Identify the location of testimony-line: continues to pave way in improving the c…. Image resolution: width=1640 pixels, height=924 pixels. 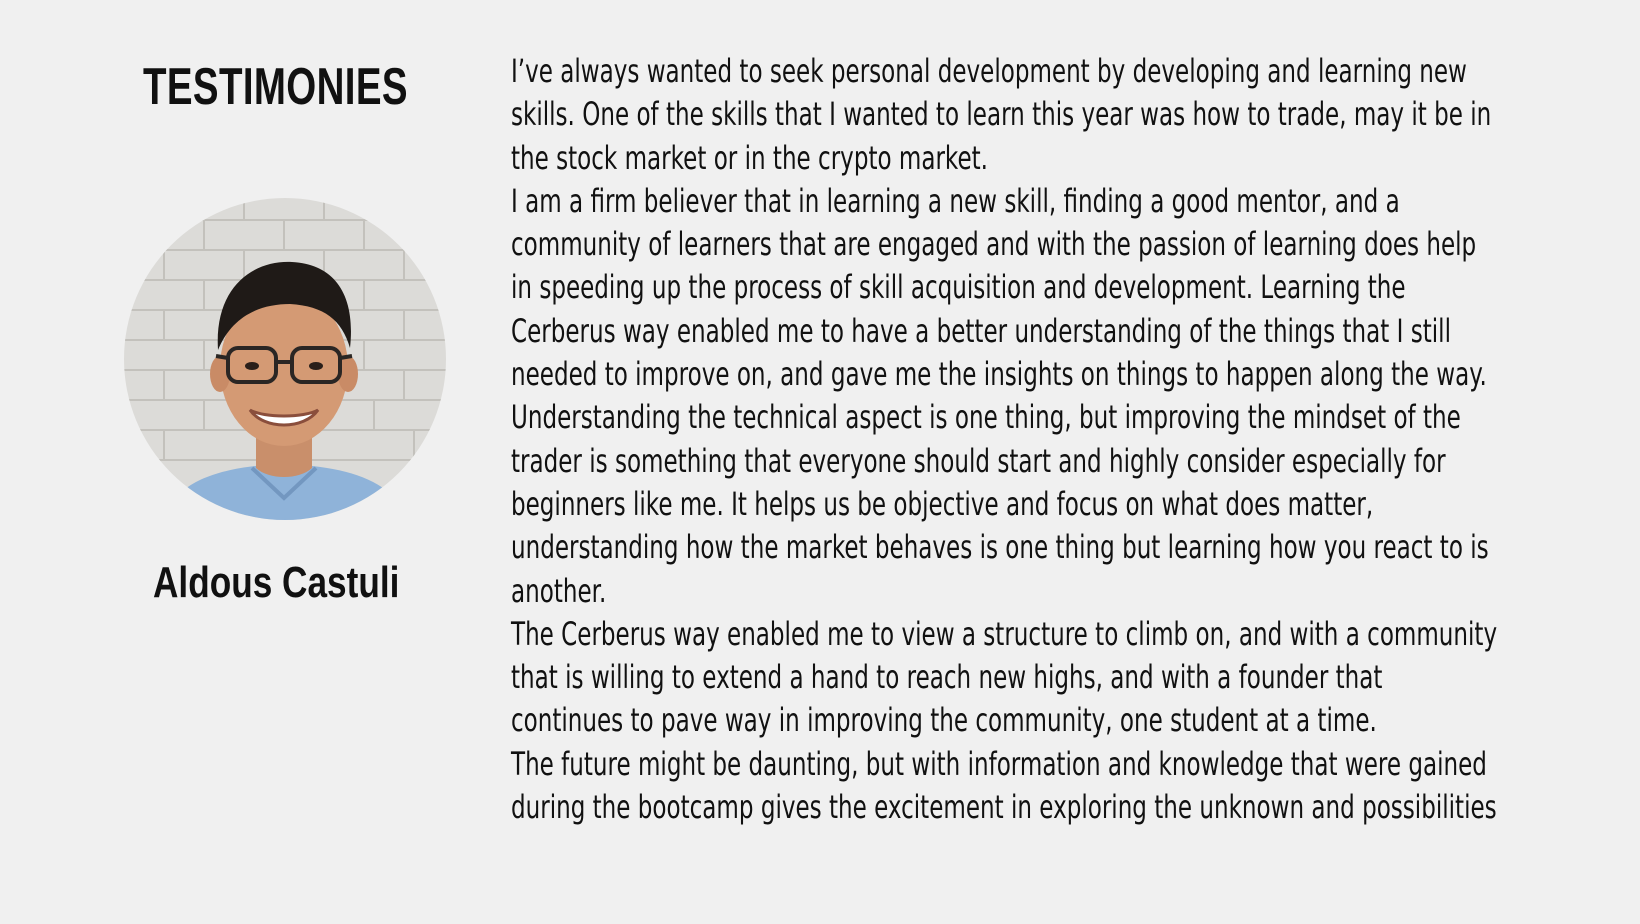
(944, 720).